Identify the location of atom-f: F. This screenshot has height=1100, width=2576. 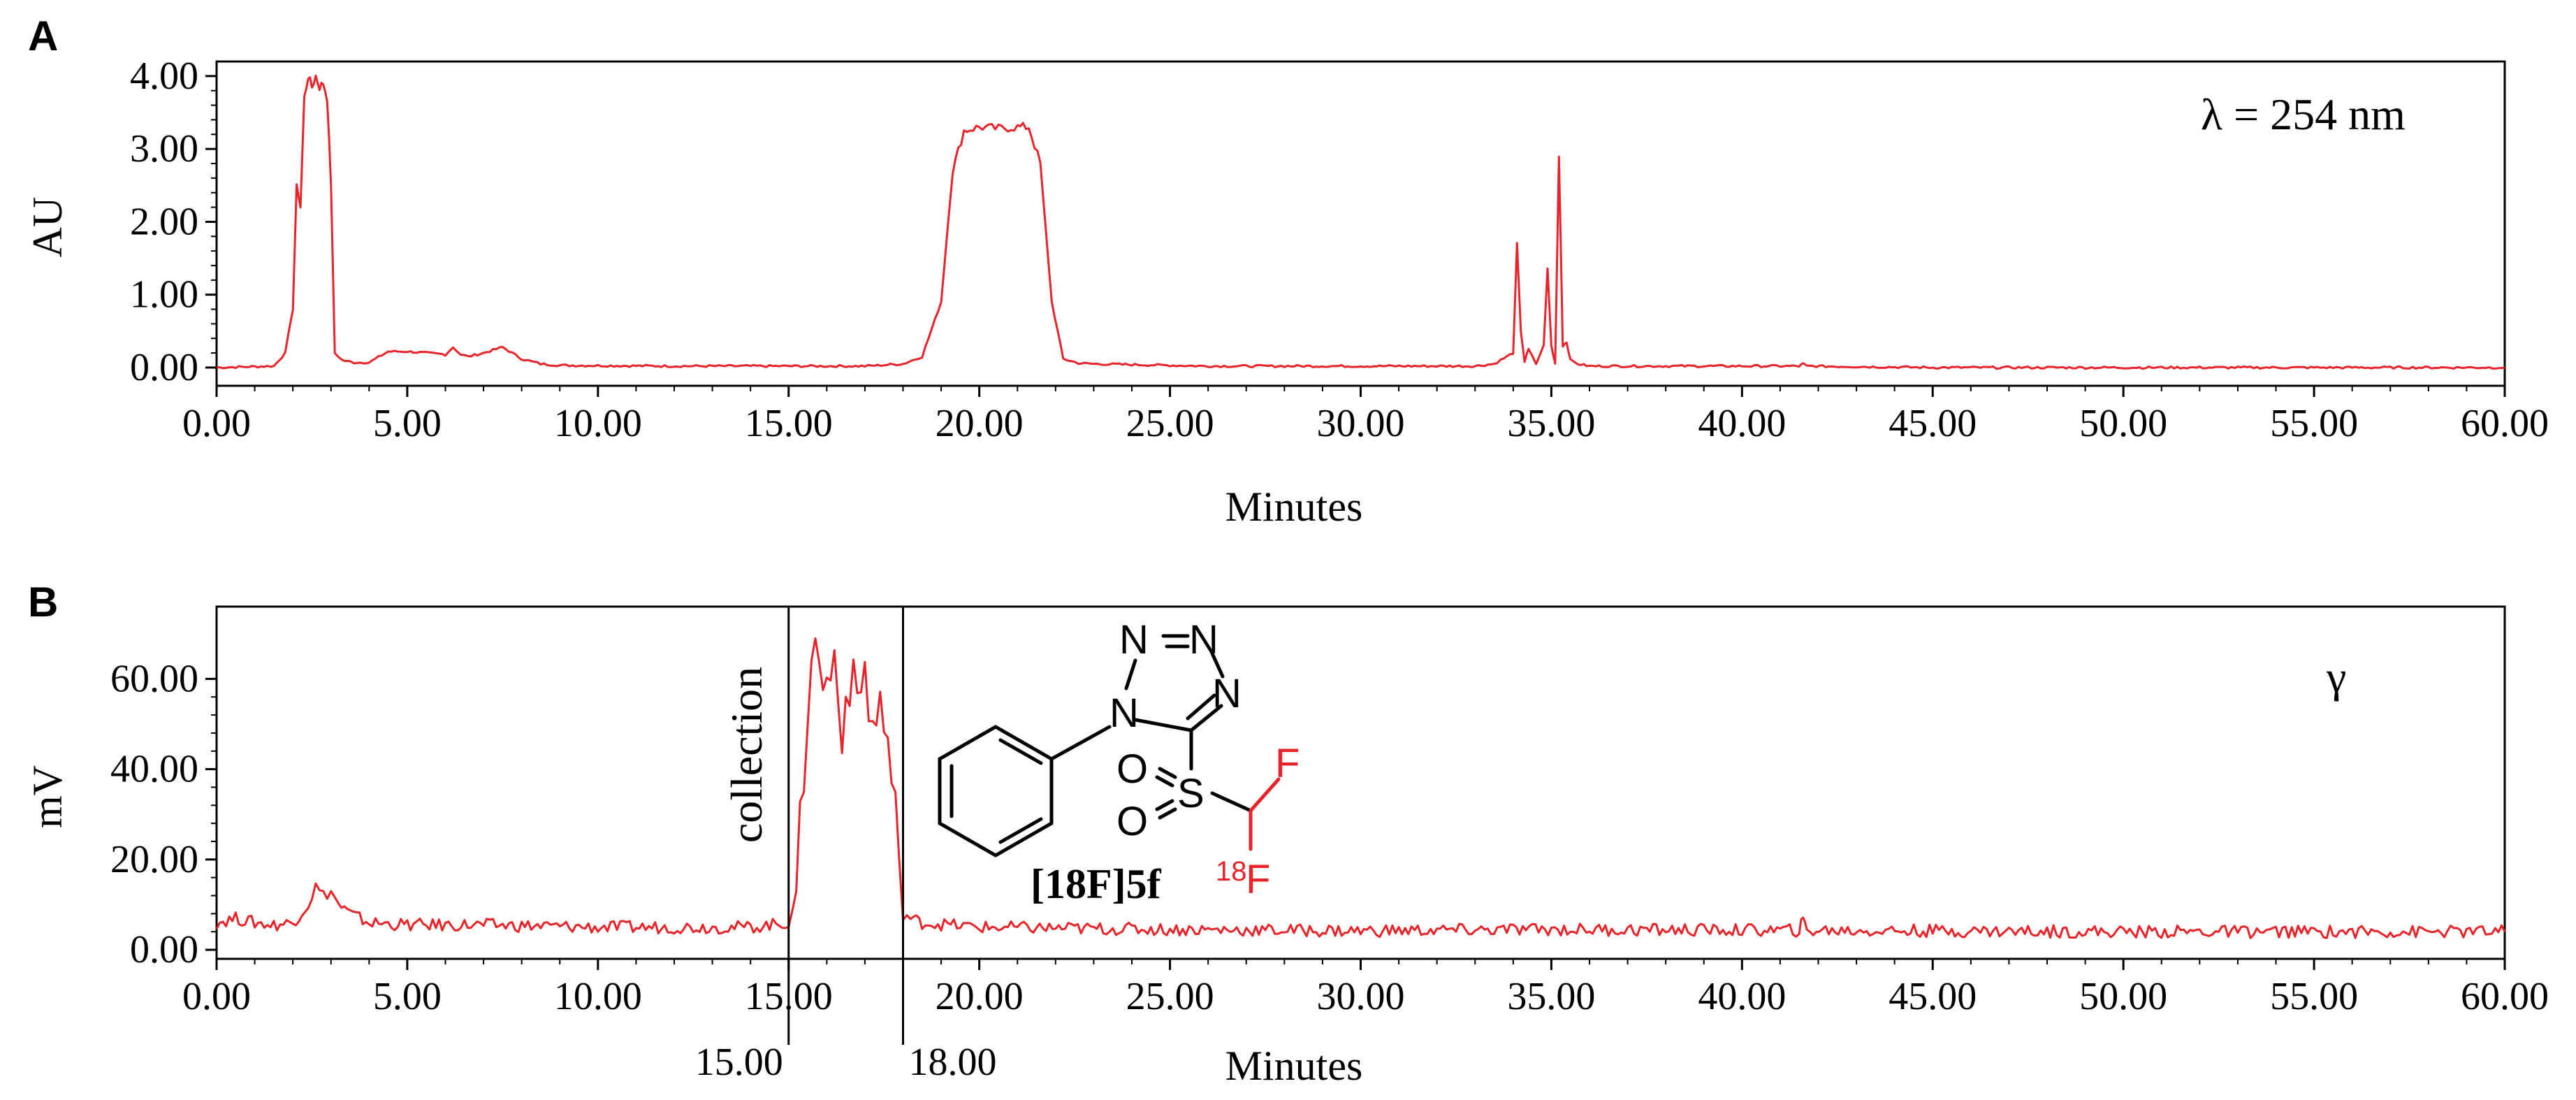
(1287, 764).